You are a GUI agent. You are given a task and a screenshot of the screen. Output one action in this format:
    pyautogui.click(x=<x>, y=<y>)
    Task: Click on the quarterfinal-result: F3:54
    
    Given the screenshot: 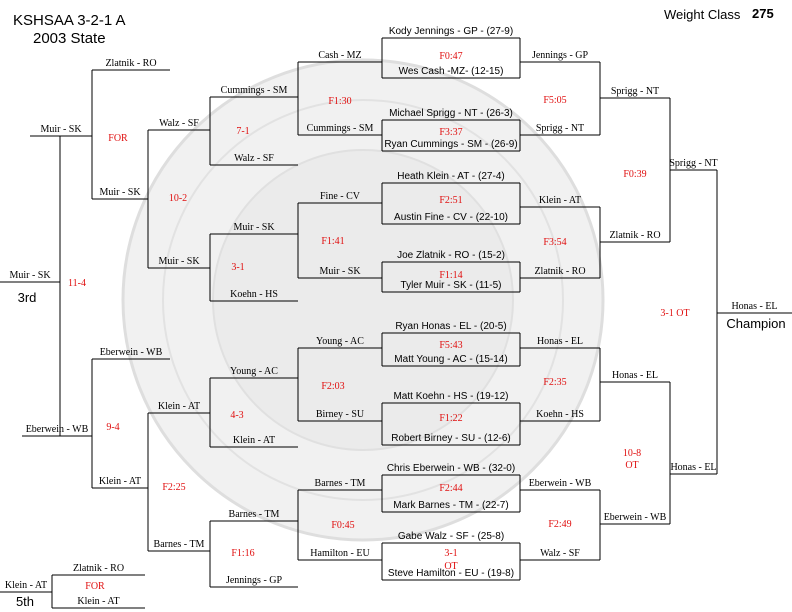 What is the action you would take?
    pyautogui.click(x=554, y=242)
    